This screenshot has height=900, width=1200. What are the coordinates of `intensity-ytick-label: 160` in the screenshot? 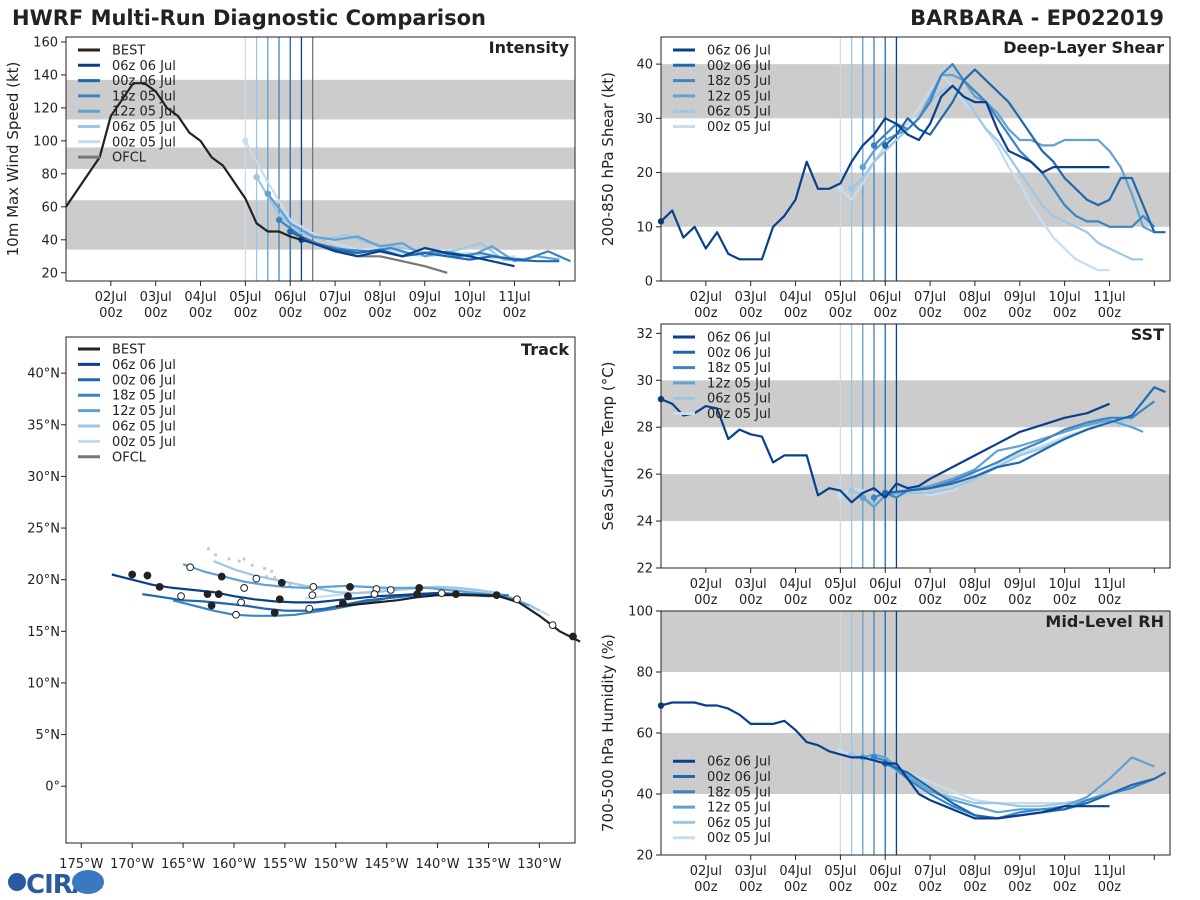 It's located at (45, 42).